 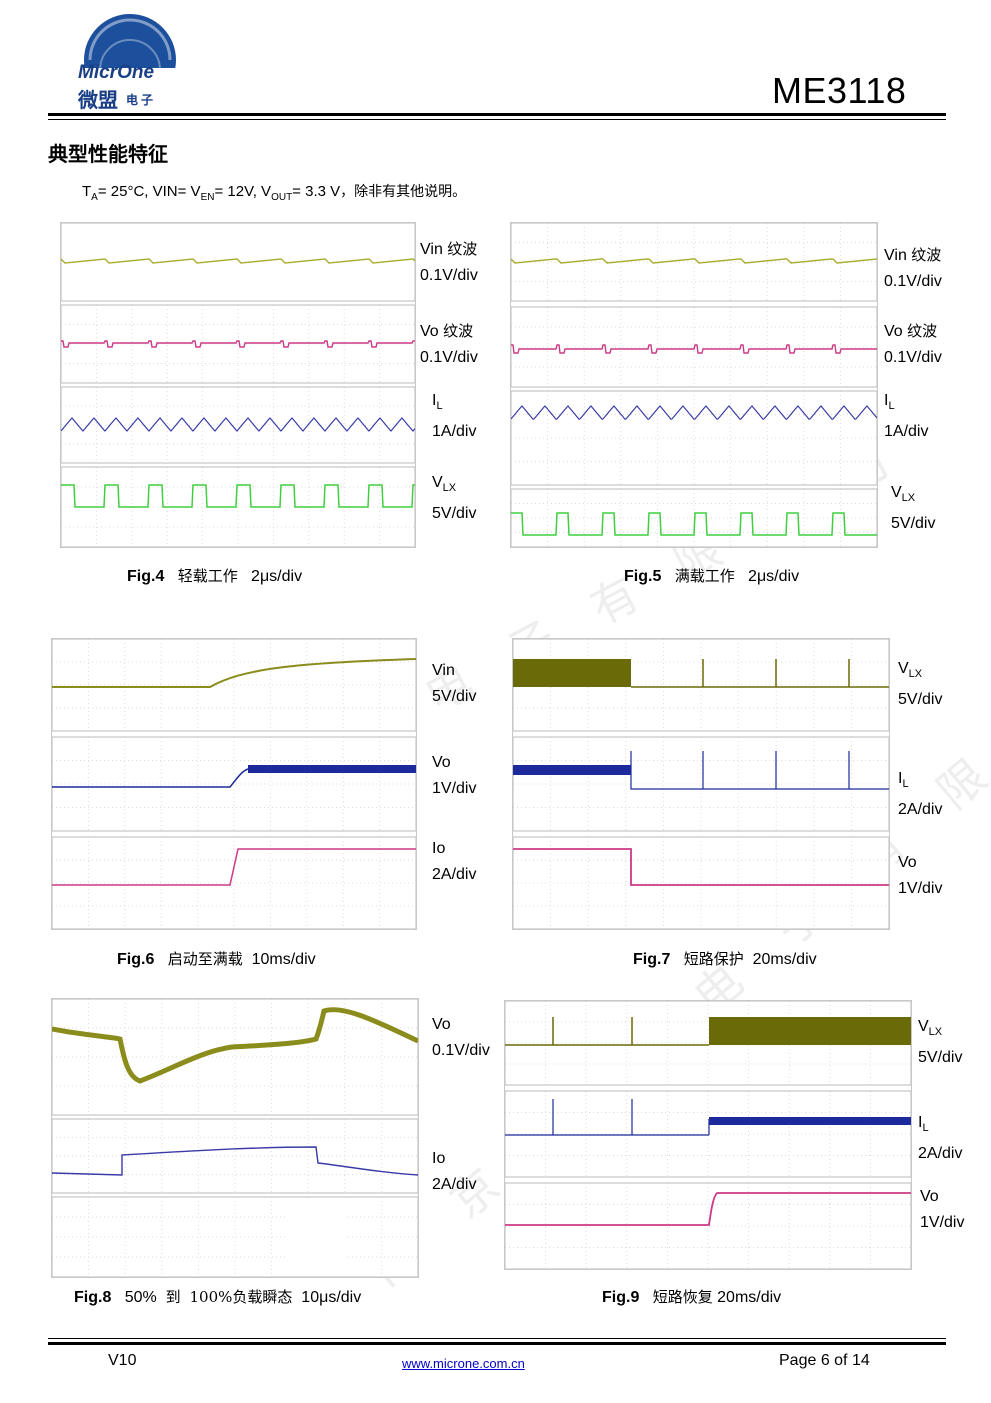 What do you see at coordinates (235, 1161) in the screenshot?
I see `fig8-io-trace` at bounding box center [235, 1161].